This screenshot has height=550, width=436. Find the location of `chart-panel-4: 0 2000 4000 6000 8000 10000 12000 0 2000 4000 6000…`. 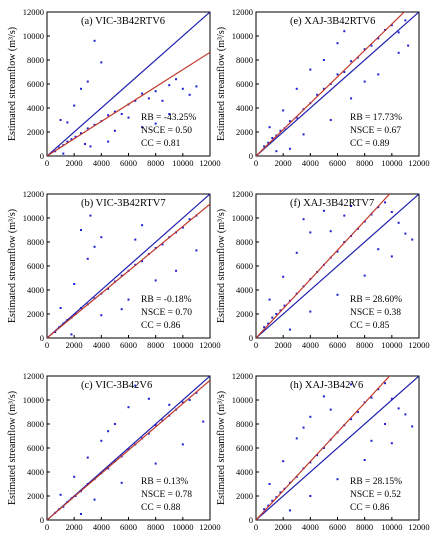

chart-panel-4: 0 2000 4000 6000 8000 10000 12000 0 2000 4000 6000… is located at coordinates (323, 269).